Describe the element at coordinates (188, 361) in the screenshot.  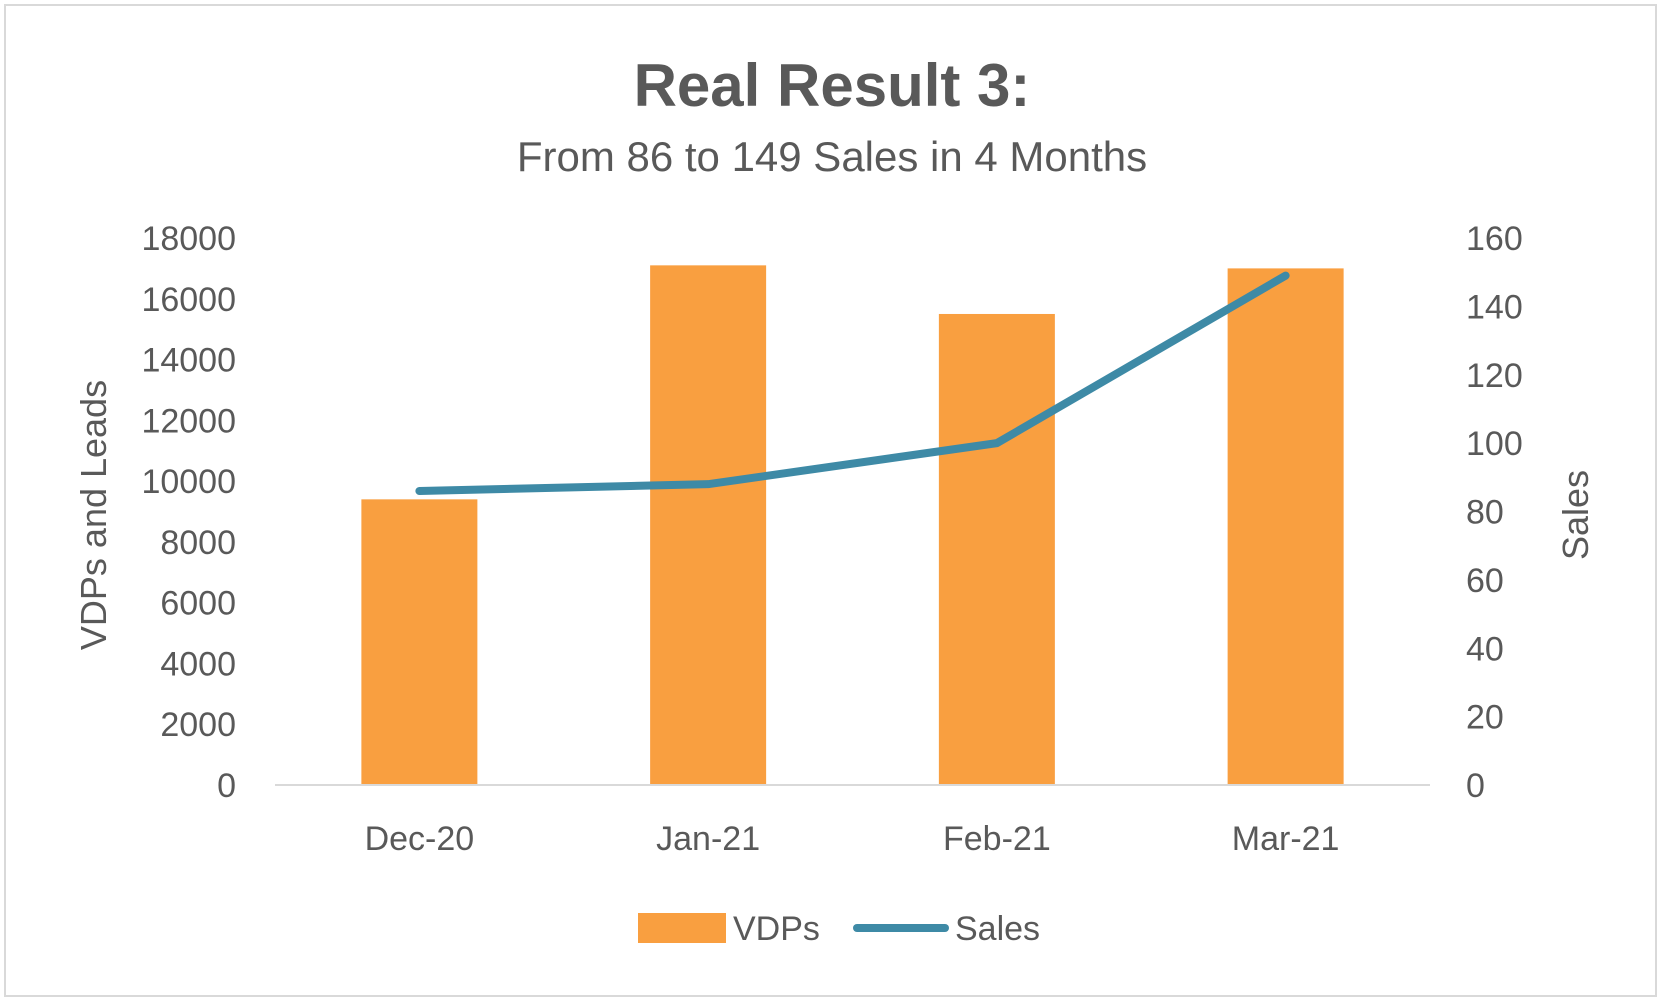
I see `left-axis-tick-label: 14000` at that location.